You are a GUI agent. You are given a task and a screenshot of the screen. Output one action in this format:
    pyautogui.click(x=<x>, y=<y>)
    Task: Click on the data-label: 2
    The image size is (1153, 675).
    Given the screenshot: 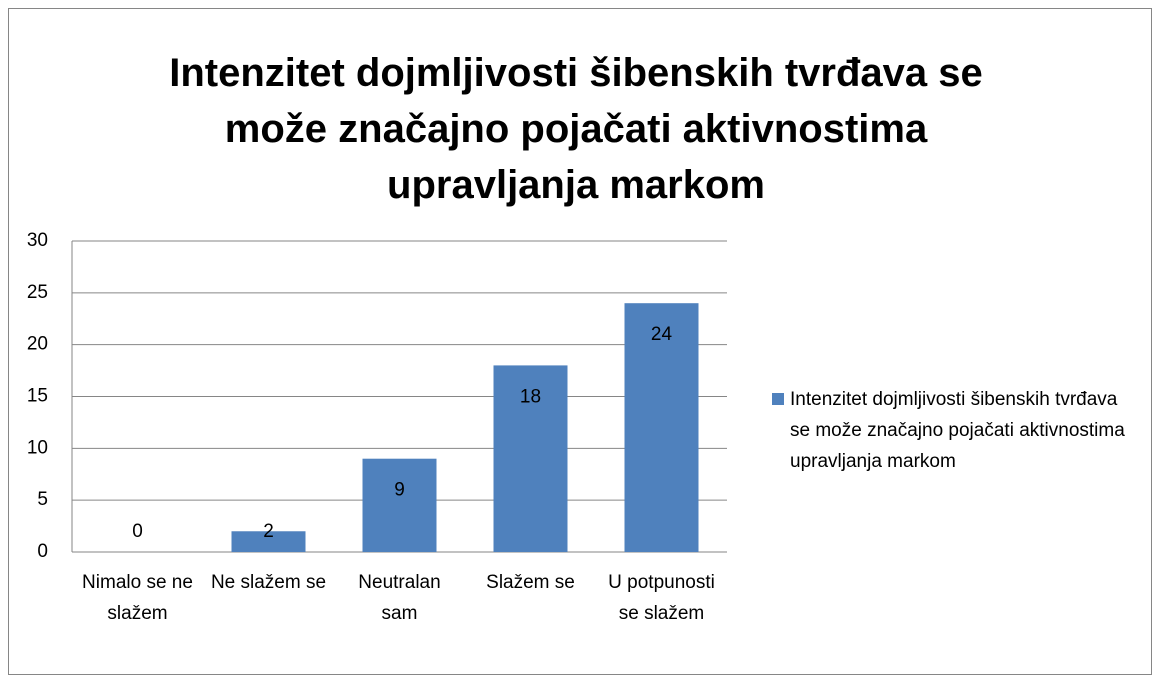 What is the action you would take?
    pyautogui.click(x=268, y=531)
    